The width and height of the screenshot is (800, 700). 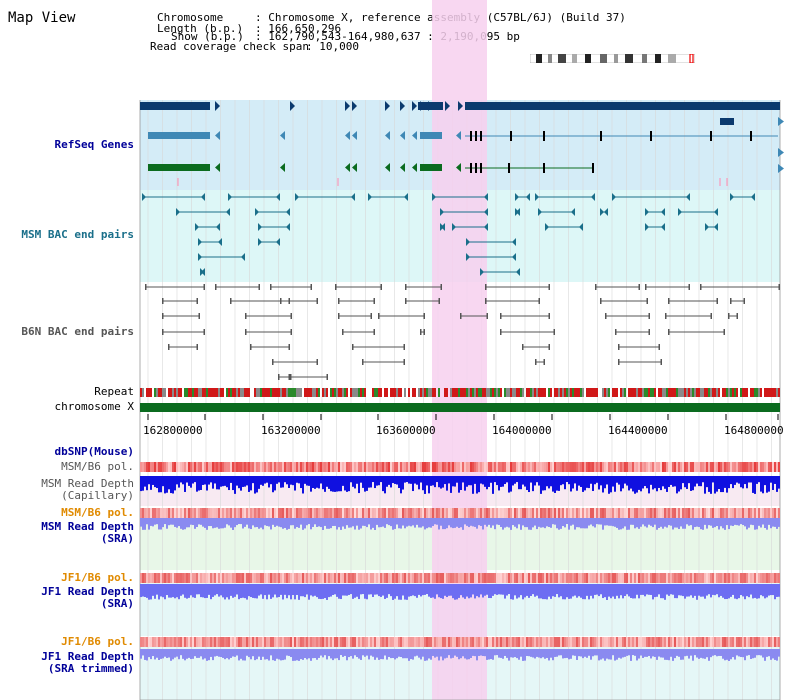 I want to click on track-label-chromosome: chromosome X, so click(x=94, y=406).